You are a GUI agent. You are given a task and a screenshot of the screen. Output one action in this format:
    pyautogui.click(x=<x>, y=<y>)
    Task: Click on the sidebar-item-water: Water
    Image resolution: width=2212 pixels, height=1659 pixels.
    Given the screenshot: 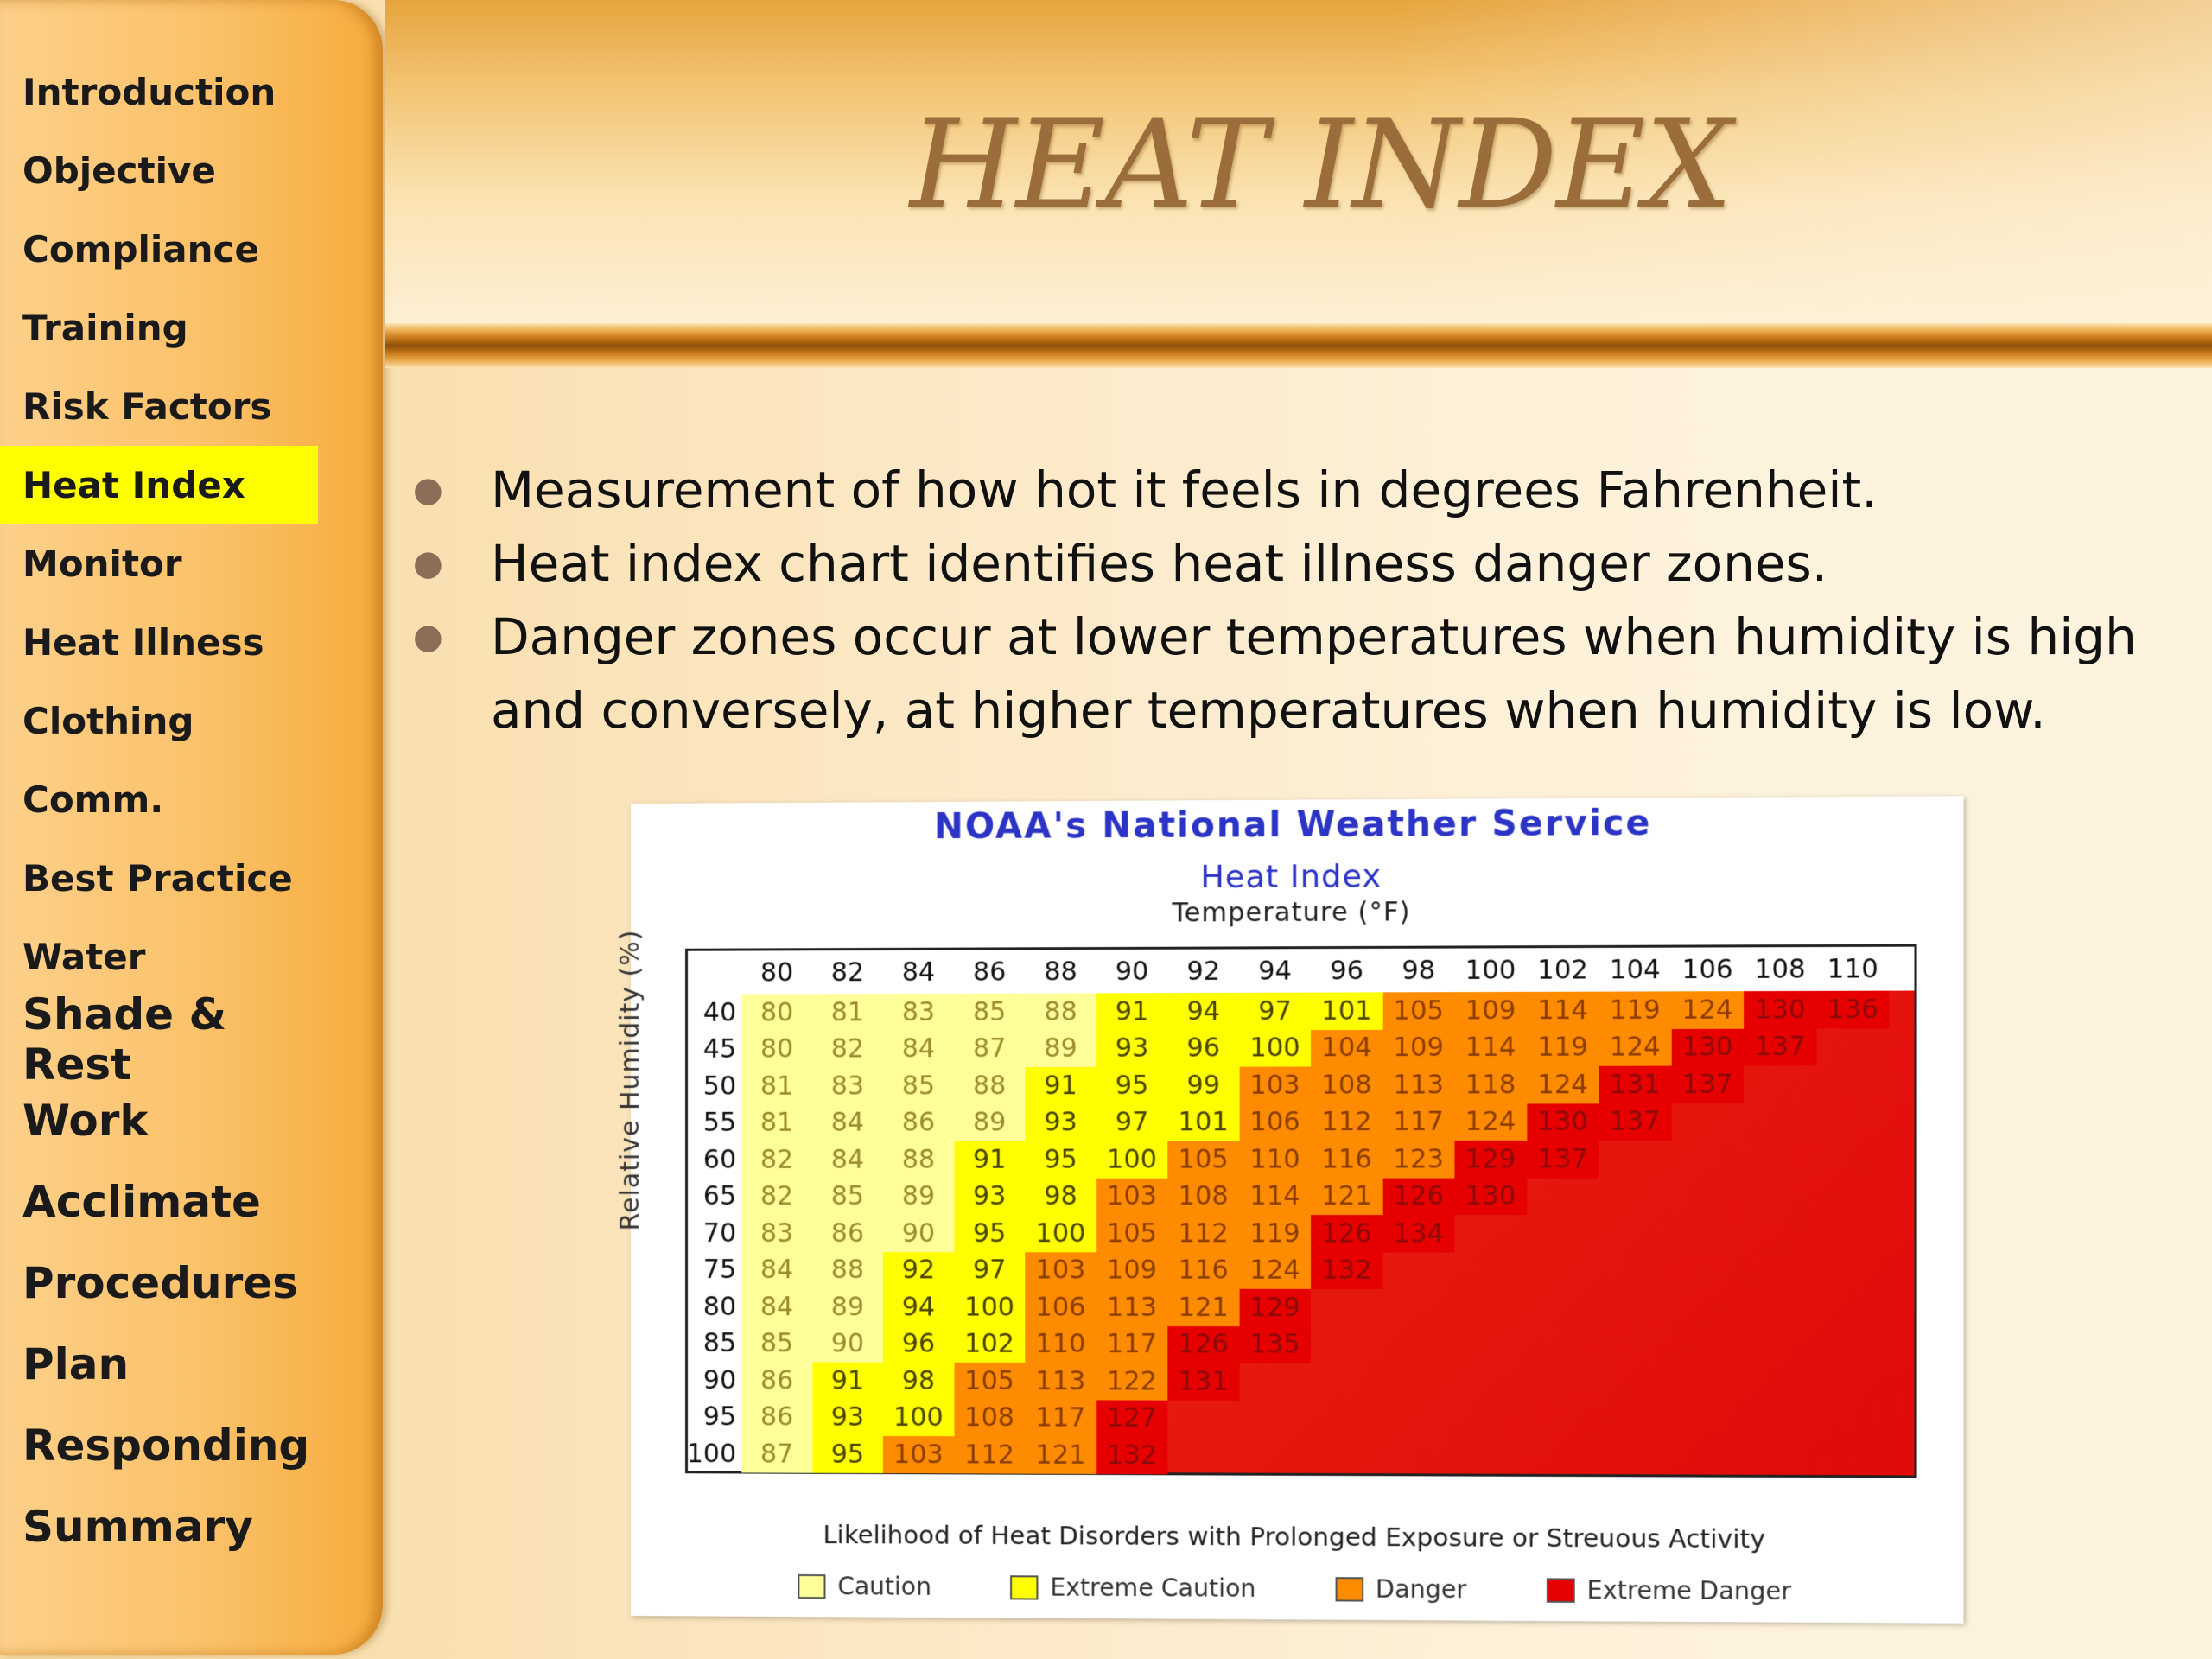 What is the action you would take?
    pyautogui.click(x=159, y=956)
    